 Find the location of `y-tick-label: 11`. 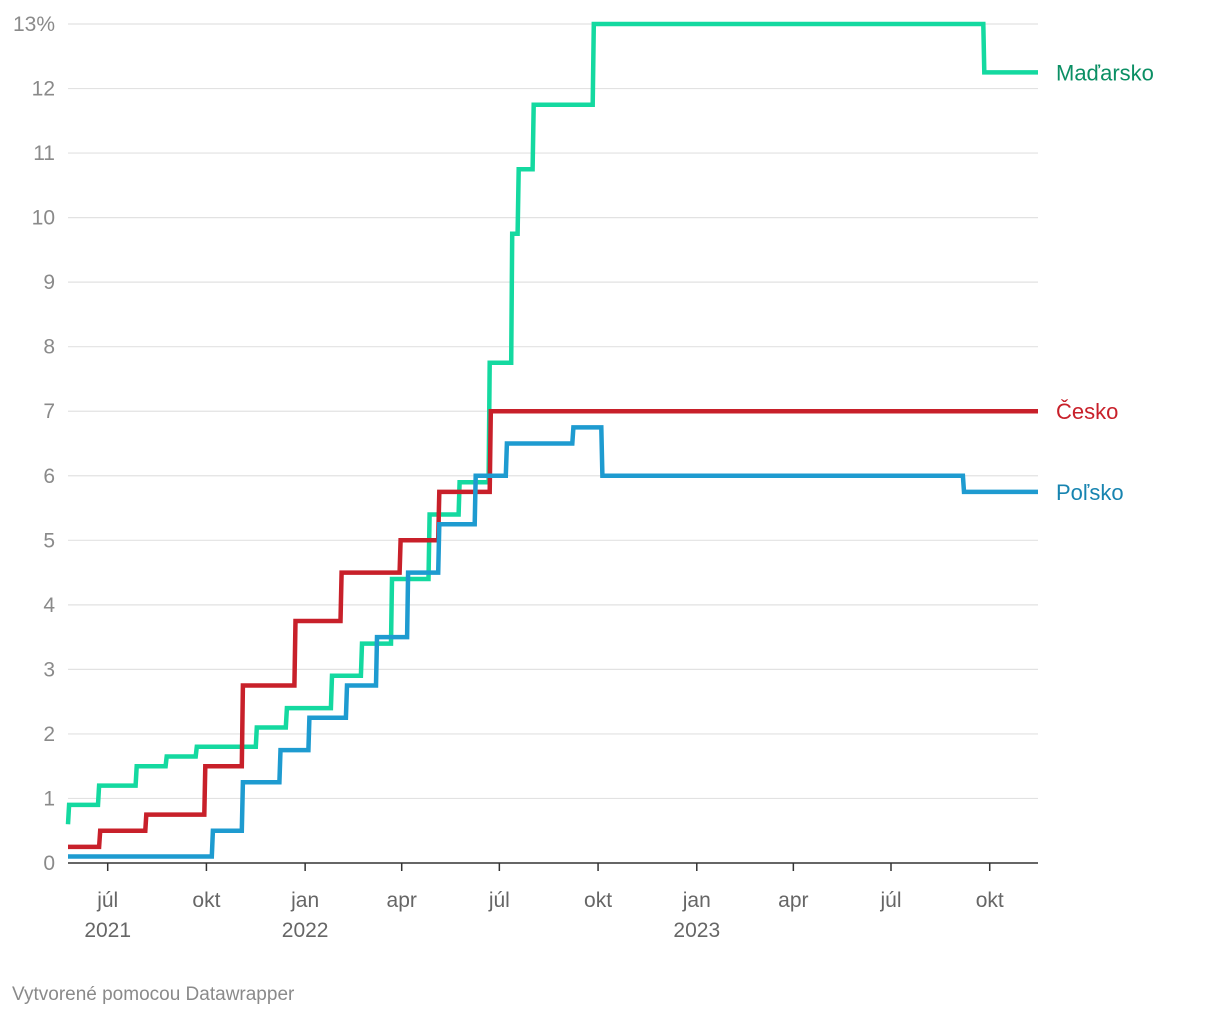

y-tick-label: 11 is located at coordinates (44, 153).